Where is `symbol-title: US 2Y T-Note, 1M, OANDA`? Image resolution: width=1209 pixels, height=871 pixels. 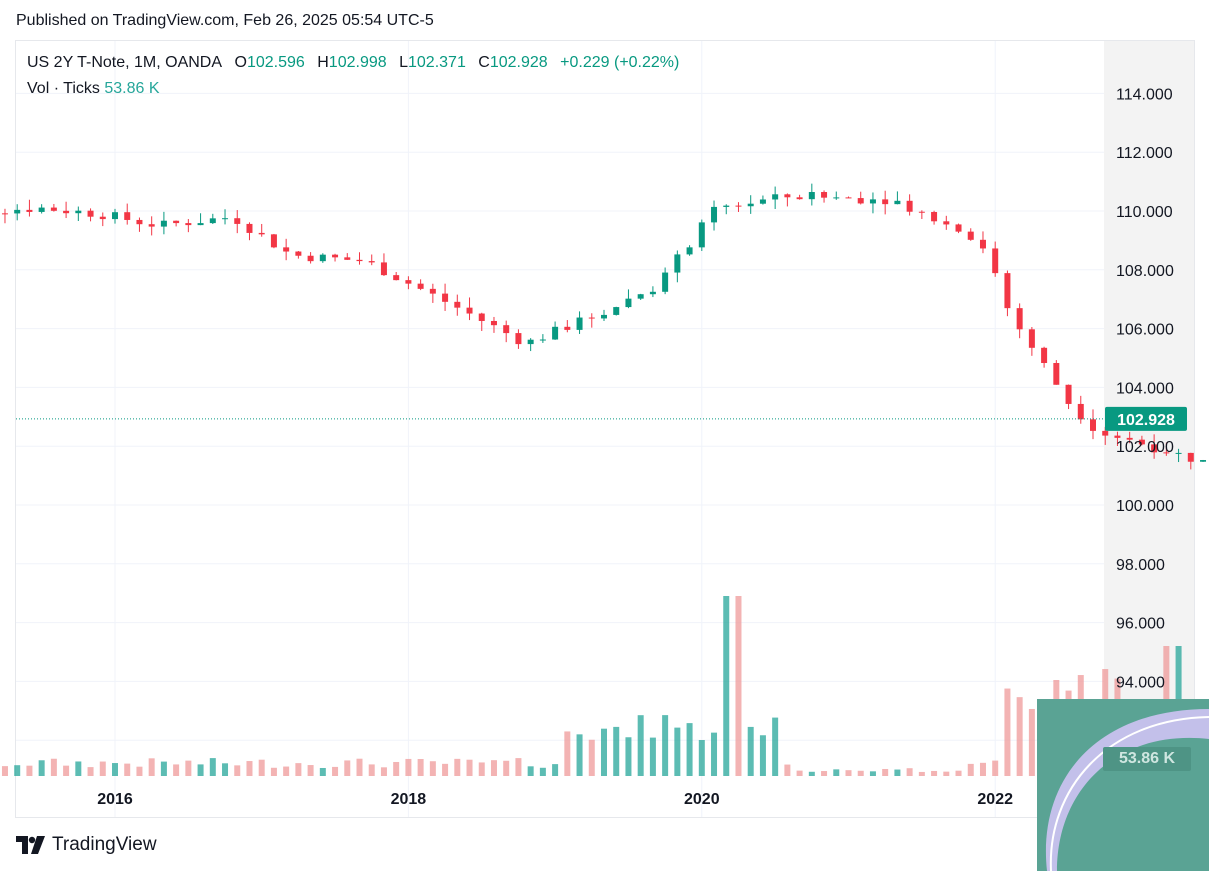 symbol-title: US 2Y T-Note, 1M, OANDA is located at coordinates (125, 62).